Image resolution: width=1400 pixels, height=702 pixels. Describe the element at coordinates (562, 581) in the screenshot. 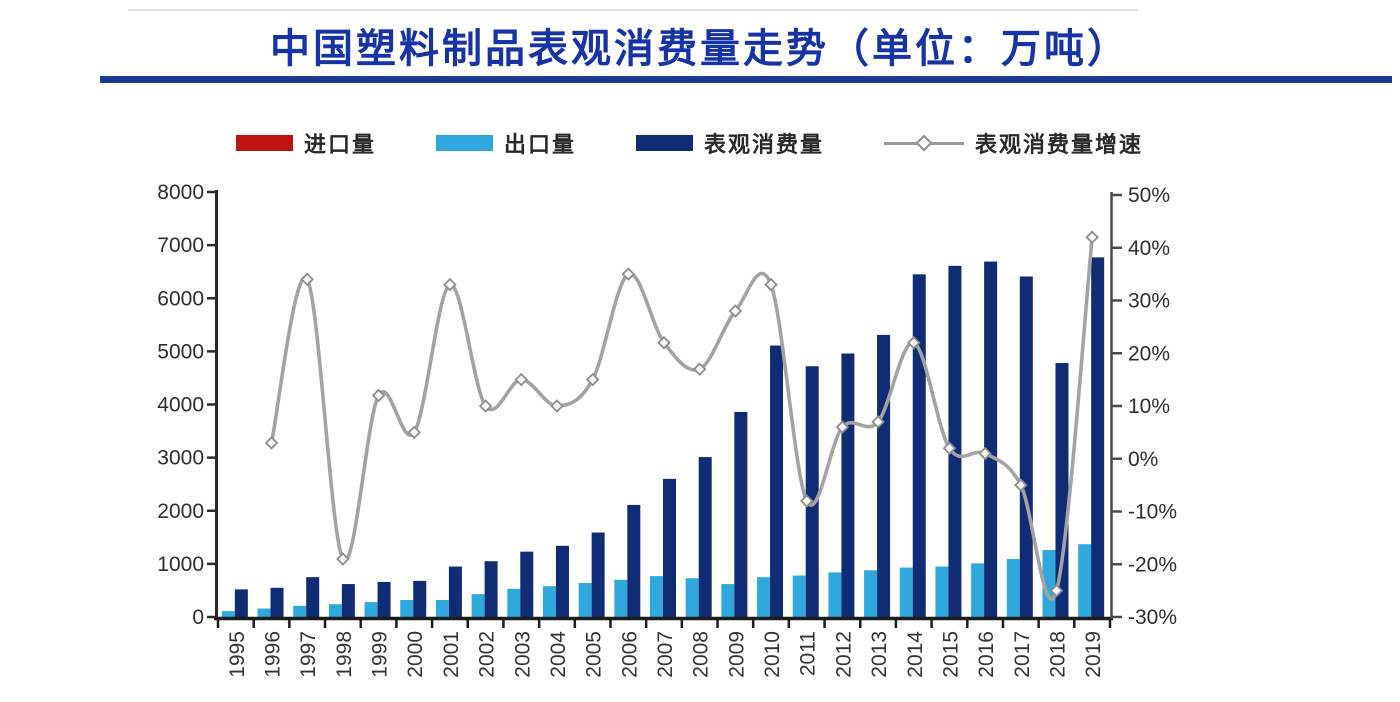

I see `bar-表观消费量-2004` at that location.